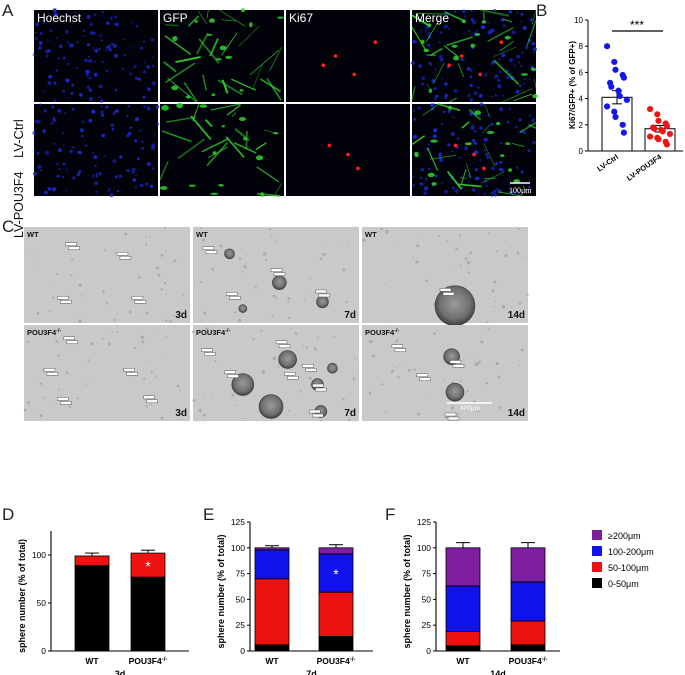  I want to click on panel-label-a: A, so click(8, 10).